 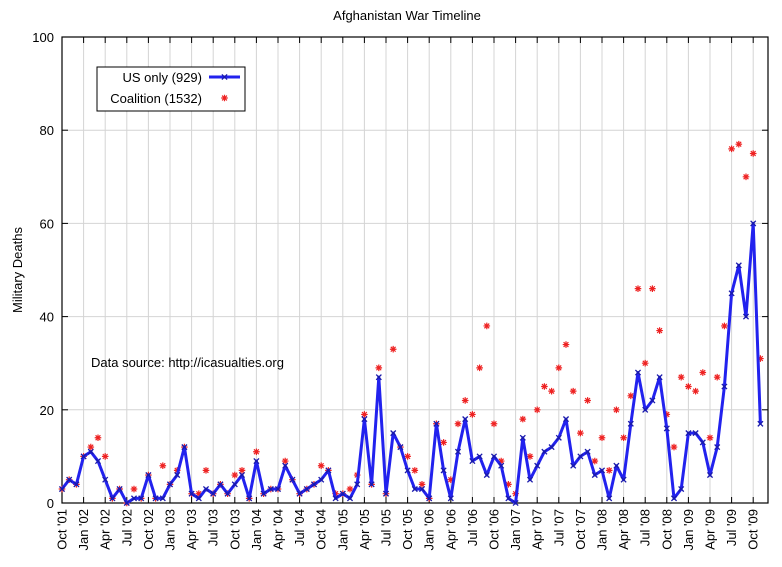 I want to click on y-tick-label: 0, so click(x=50, y=503).